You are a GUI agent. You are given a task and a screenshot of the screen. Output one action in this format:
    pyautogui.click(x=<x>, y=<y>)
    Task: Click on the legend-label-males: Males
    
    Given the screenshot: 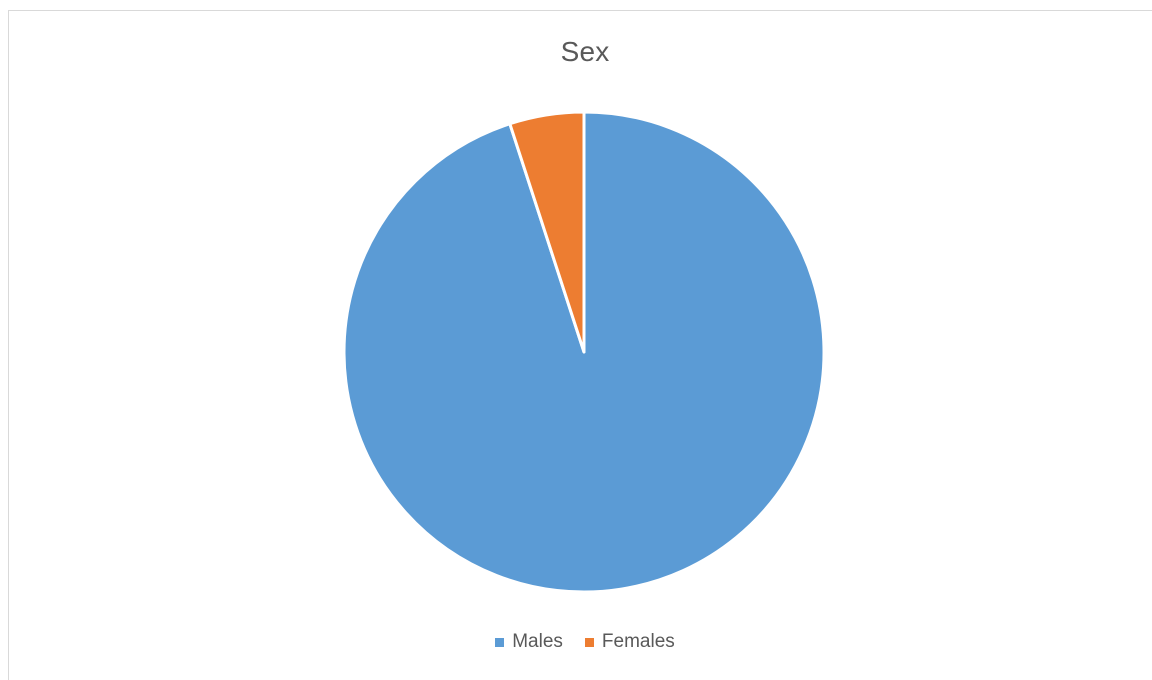 What is the action you would take?
    pyautogui.click(x=537, y=641)
    